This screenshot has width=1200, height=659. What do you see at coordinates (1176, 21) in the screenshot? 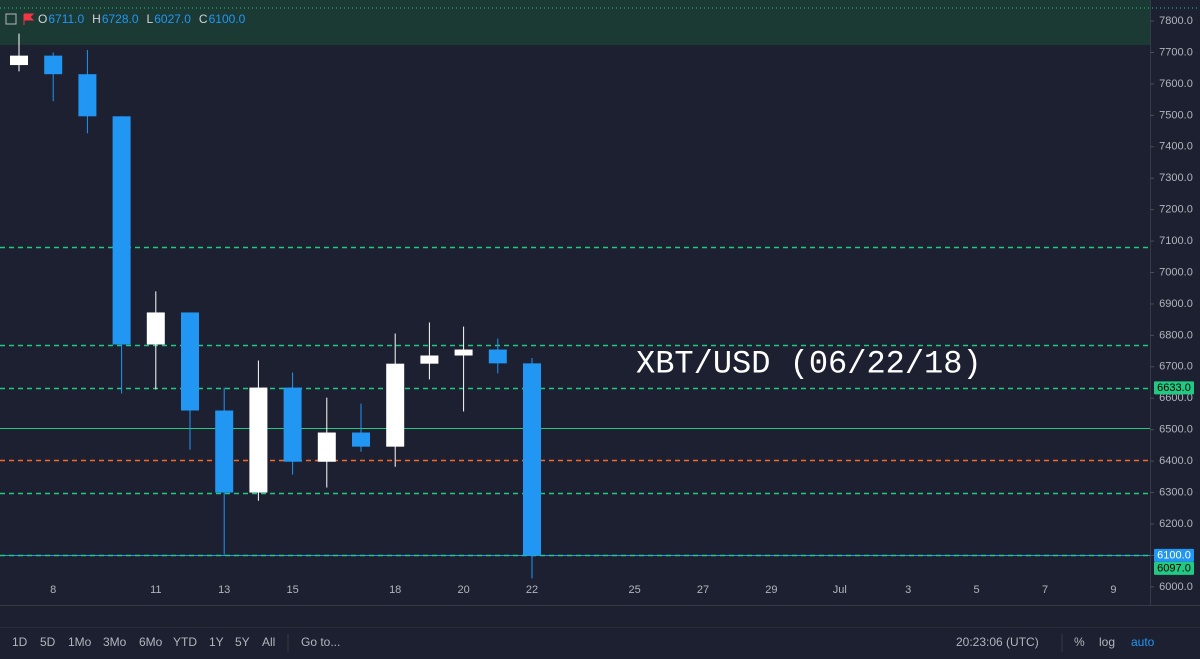
I see `y-tick-label: 7800.0` at bounding box center [1176, 21].